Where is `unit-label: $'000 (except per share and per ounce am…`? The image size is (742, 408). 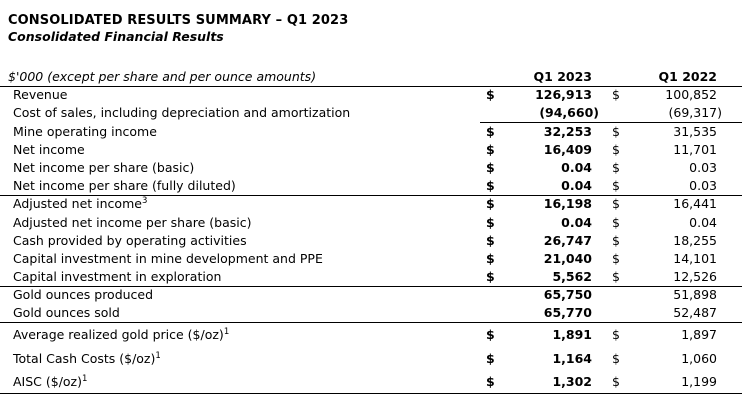
unit-label: $'000 (except per share and per ounce am… is located at coordinates (240, 77).